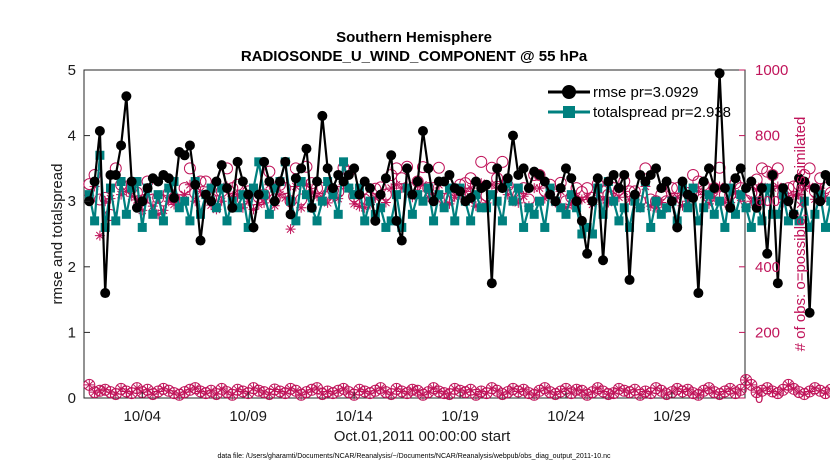 Image resolution: width=830 pixels, height=470 pixels. I want to click on y2-tick-label: 400, so click(767, 267).